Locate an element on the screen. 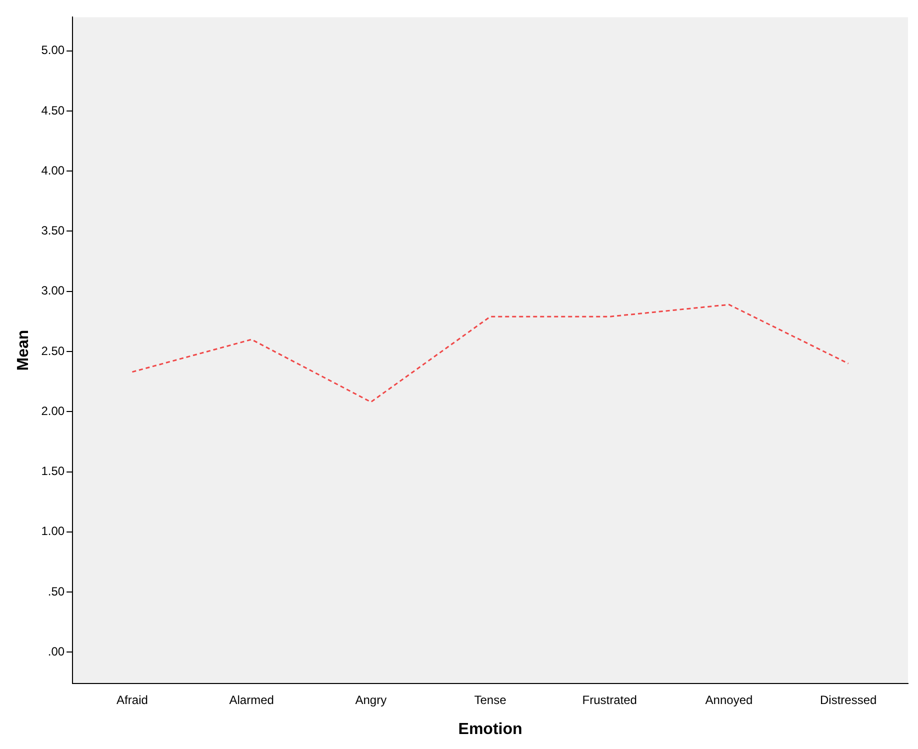 This screenshot has width=918, height=749. y-tick-label: .00 is located at coordinates (56, 651).